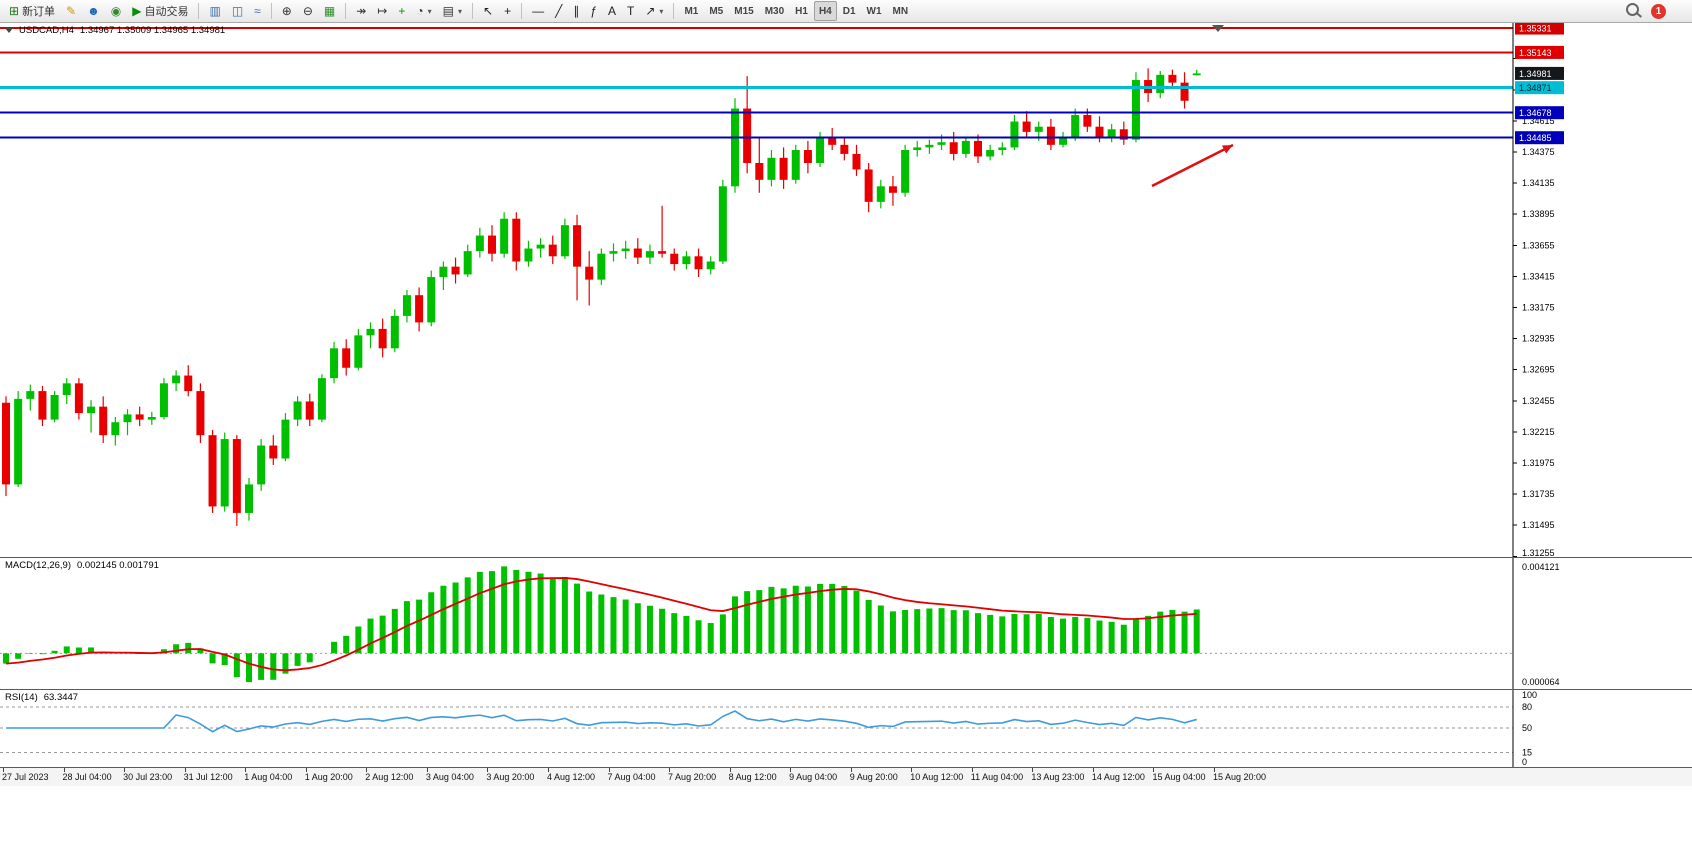 The width and height of the screenshot is (1692, 850). I want to click on macd-axis-min: 0.000064, so click(1541, 682).